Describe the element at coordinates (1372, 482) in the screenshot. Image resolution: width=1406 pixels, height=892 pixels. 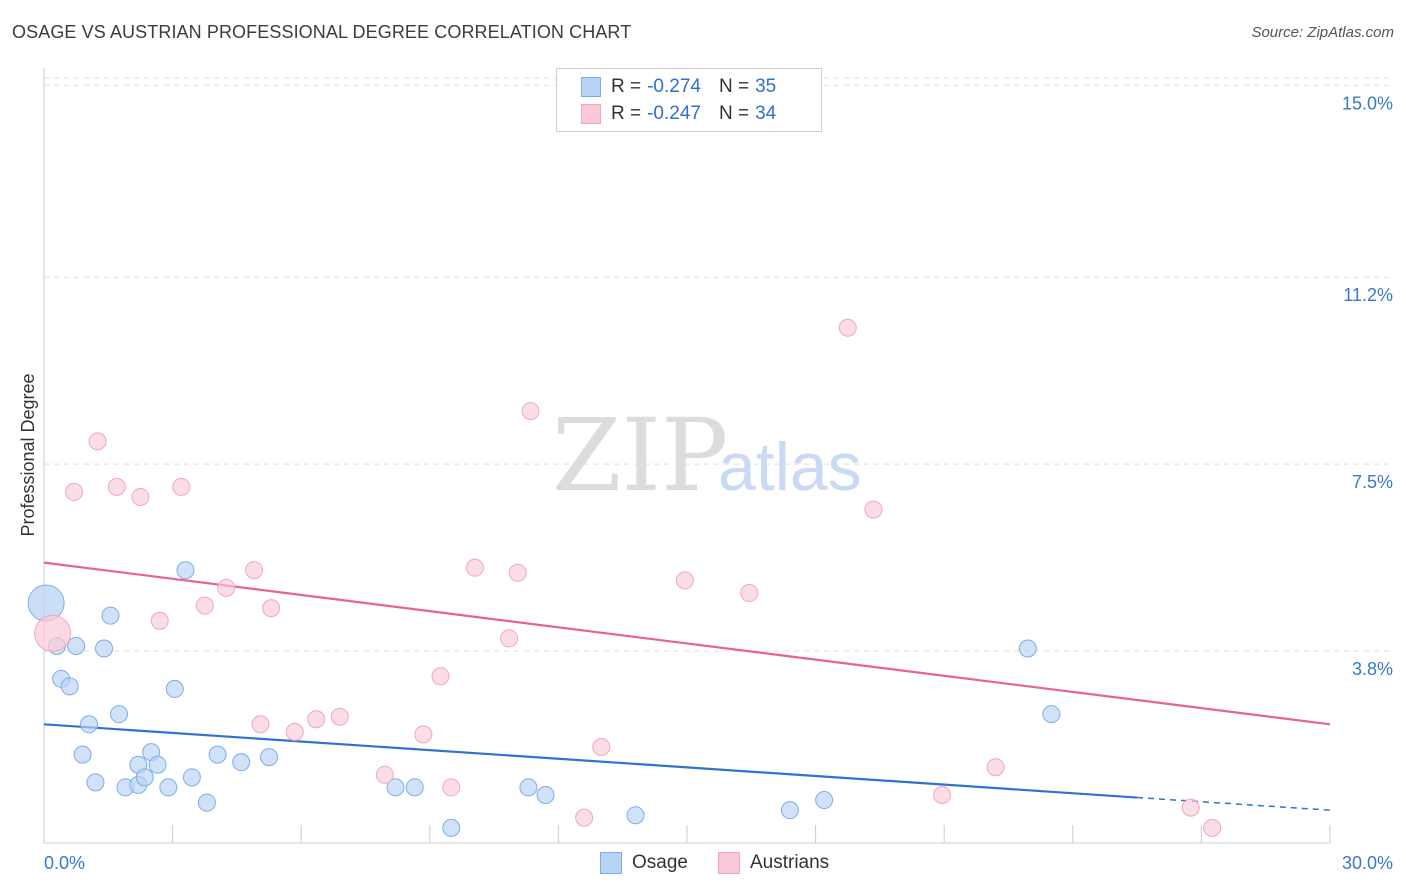
I see `y-tick-label: 7.5%` at that location.